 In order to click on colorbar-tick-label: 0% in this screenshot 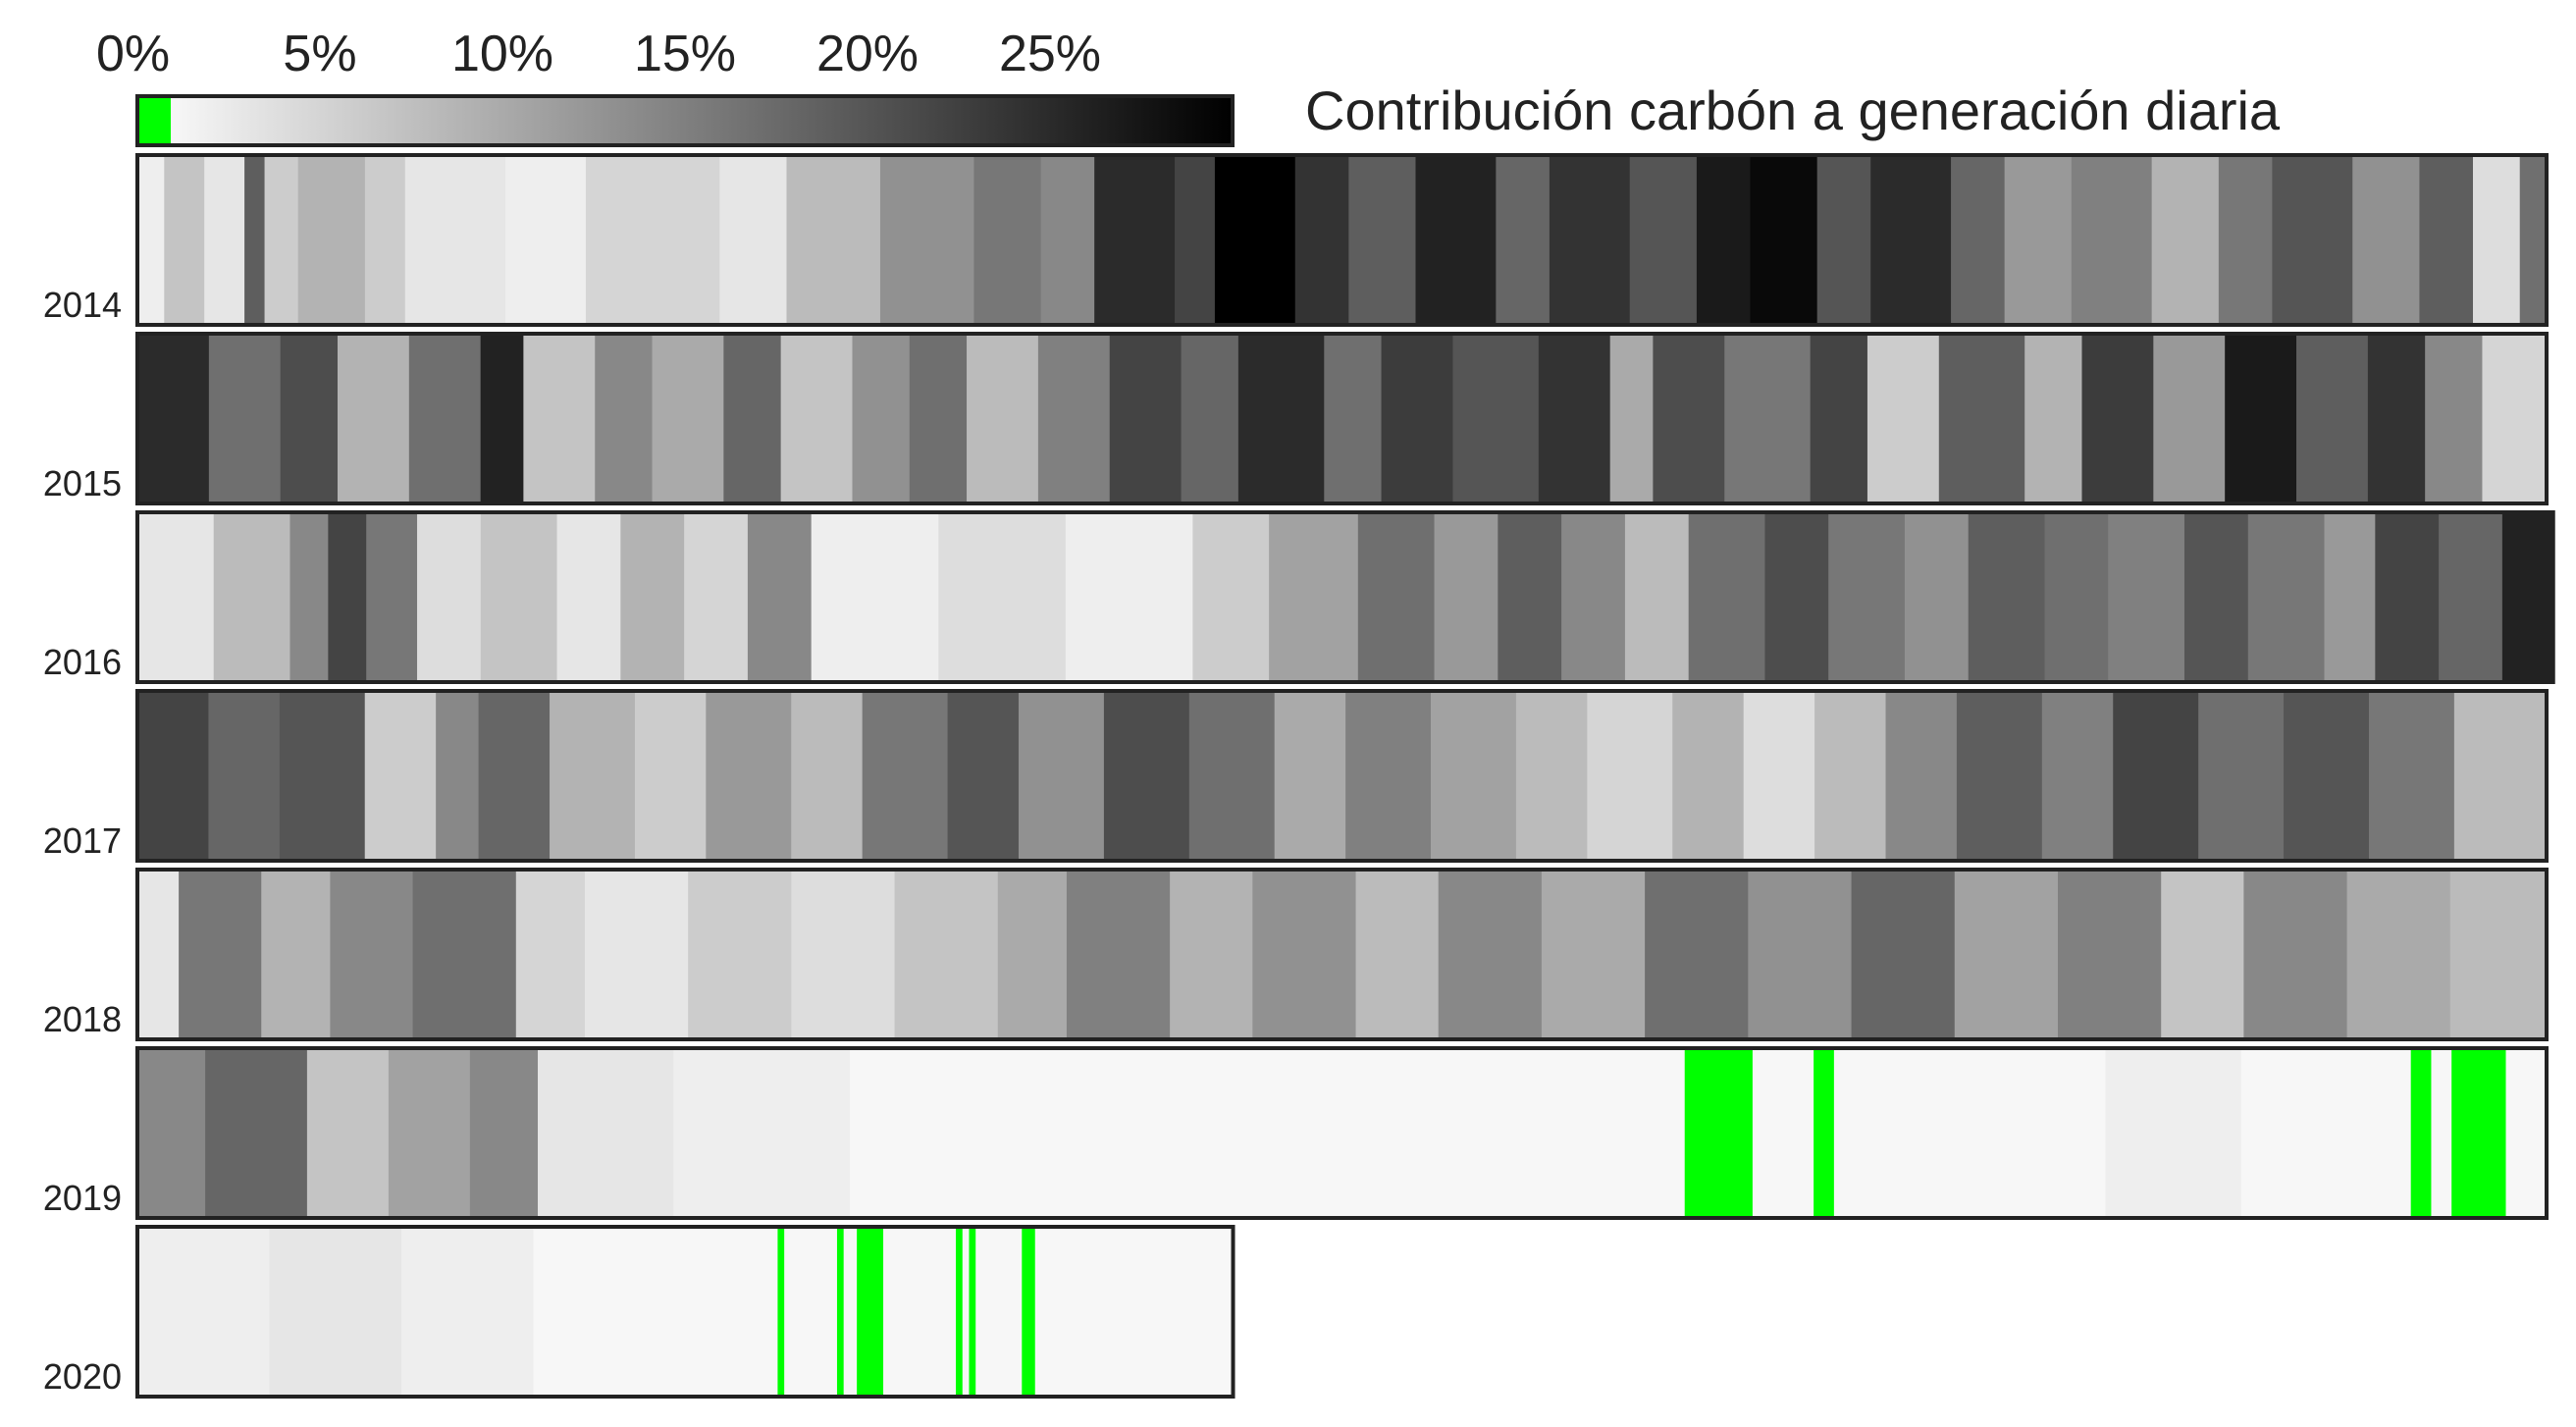, I will do `click(133, 54)`.